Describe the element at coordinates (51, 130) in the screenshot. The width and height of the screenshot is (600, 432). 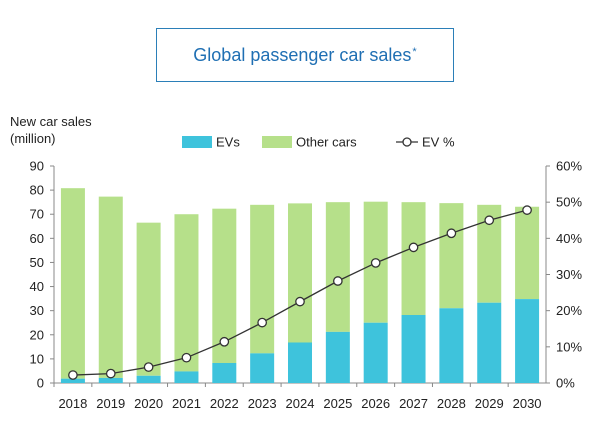
I see `y-axis-title: New car sales (million)` at that location.